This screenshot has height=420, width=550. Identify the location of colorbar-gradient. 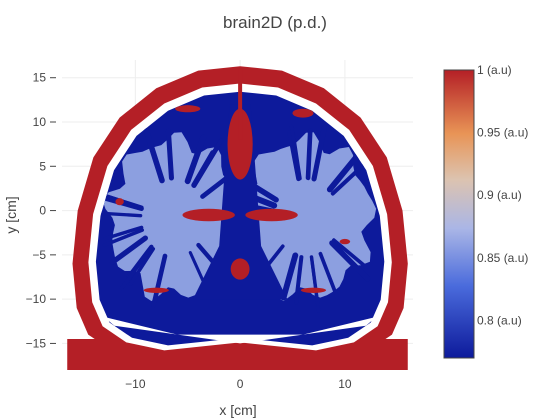
(459, 214).